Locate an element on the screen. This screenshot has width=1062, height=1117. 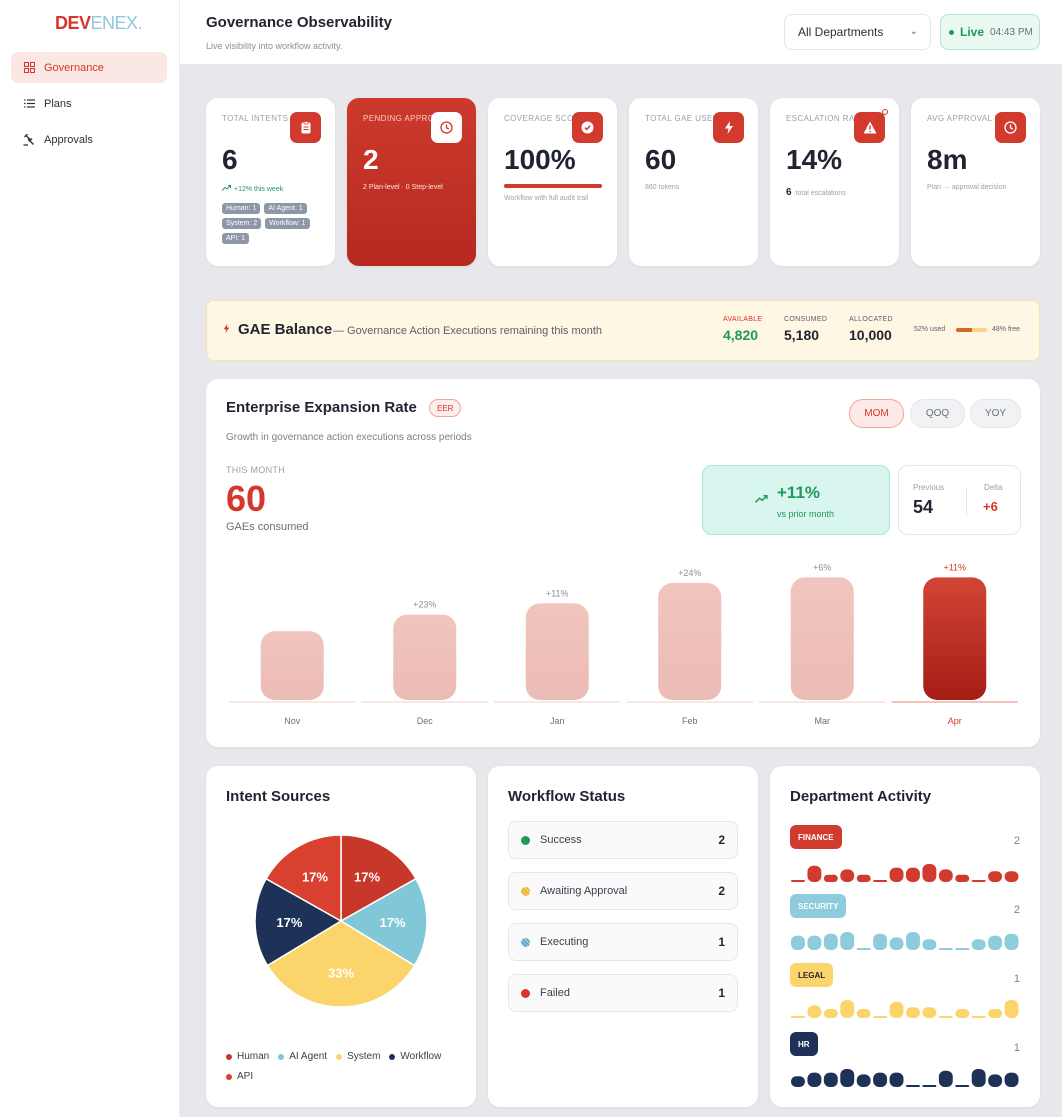
escalation-sub-text: total escalations is located at coordinates (820, 193).